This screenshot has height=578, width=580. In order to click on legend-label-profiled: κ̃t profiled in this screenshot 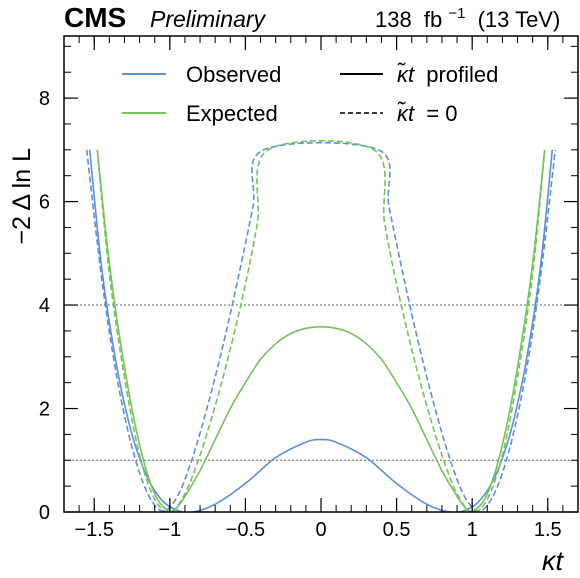, I will do `click(447, 74)`.